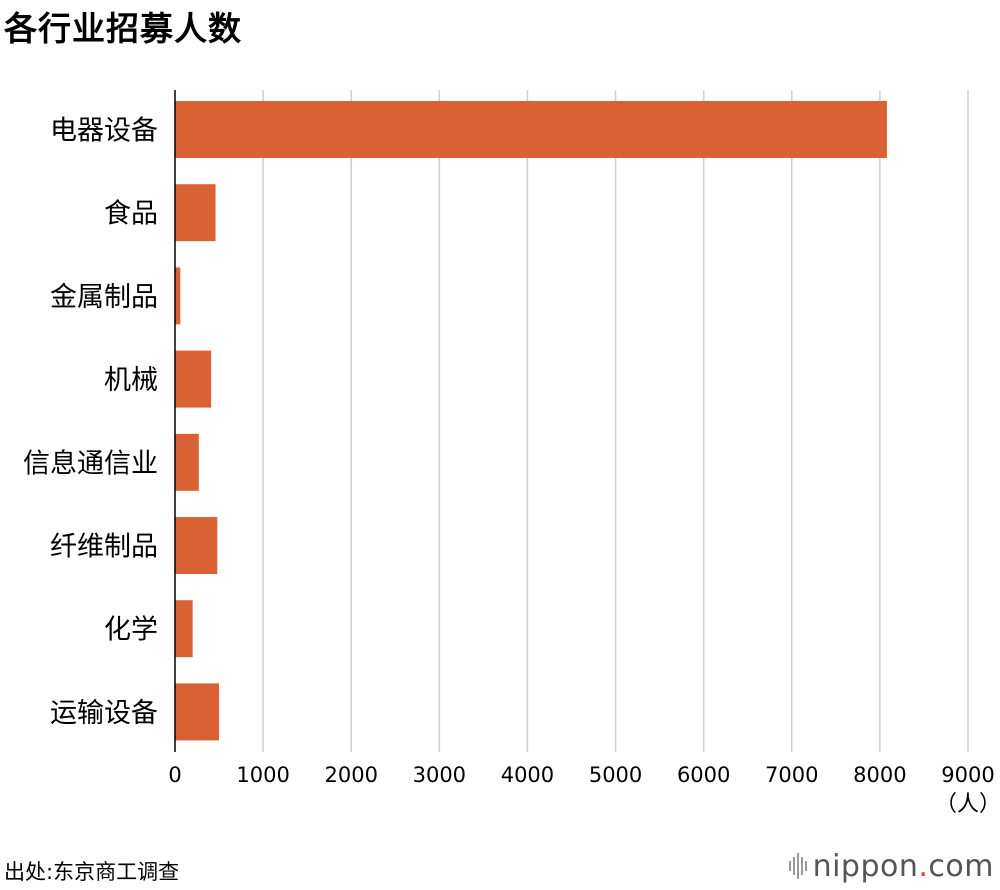 The height and width of the screenshot is (890, 1000). What do you see at coordinates (104, 713) in the screenshot?
I see `category-label: 运输设备` at bounding box center [104, 713].